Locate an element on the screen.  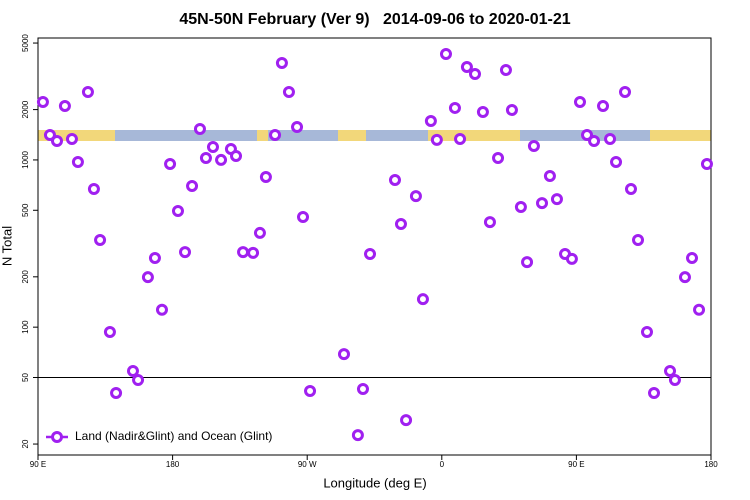
y-axis-label: N Total is located at coordinates (7, 246).